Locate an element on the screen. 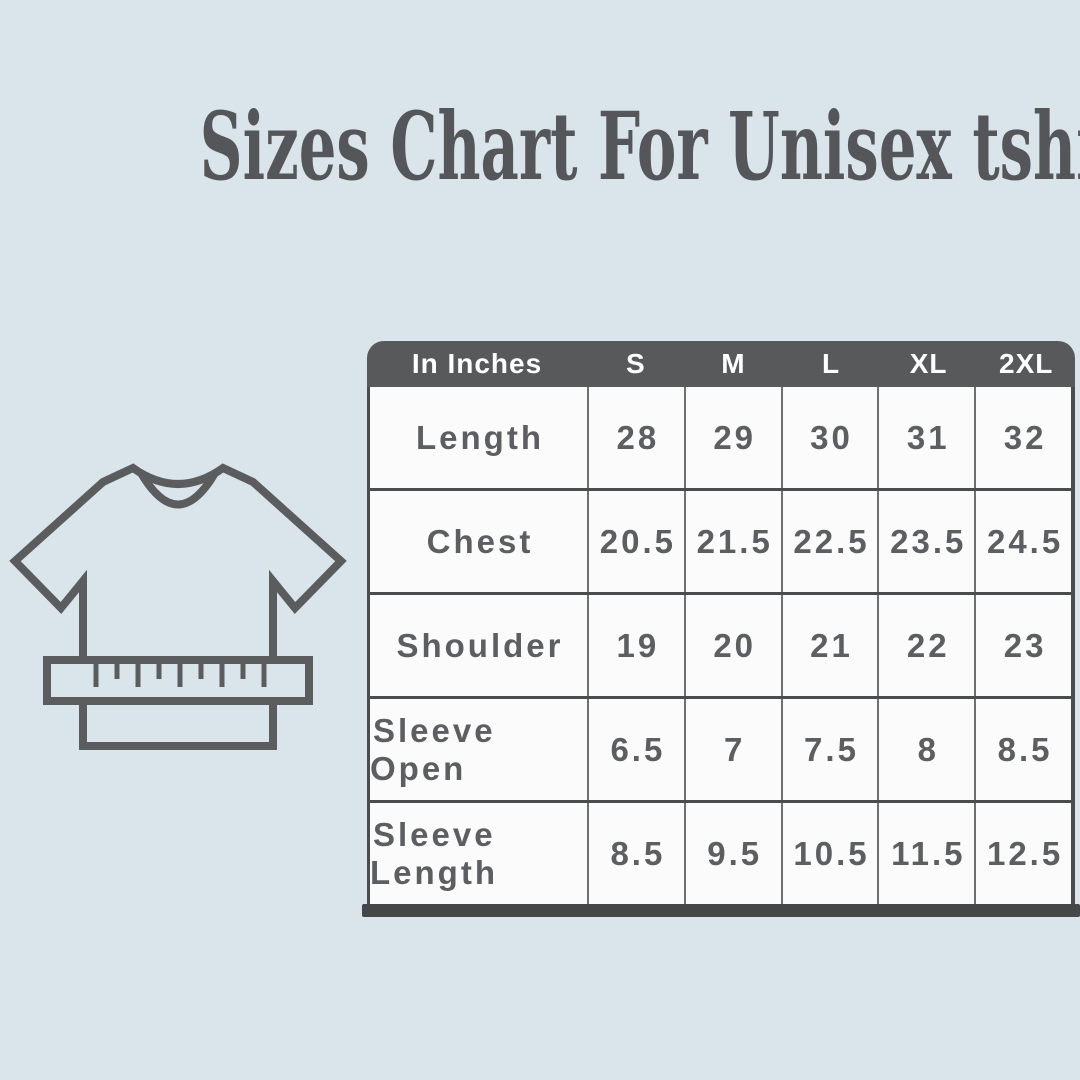  row-label-cell: Length is located at coordinates (480, 437).